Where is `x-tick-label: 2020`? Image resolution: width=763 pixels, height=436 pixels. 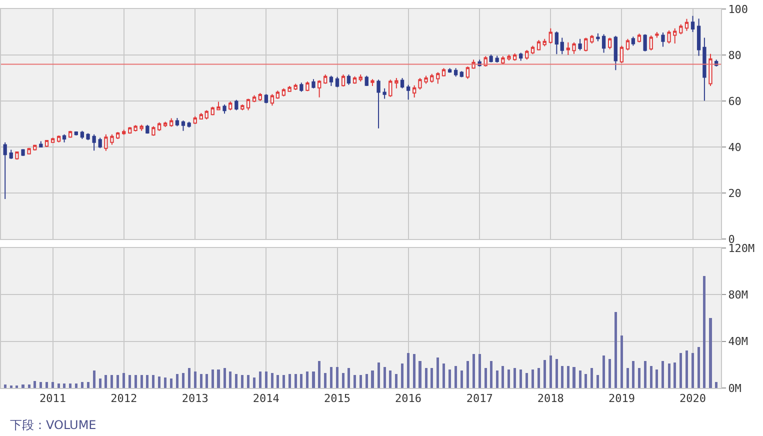 x-tick-label: 2020 is located at coordinates (693, 399).